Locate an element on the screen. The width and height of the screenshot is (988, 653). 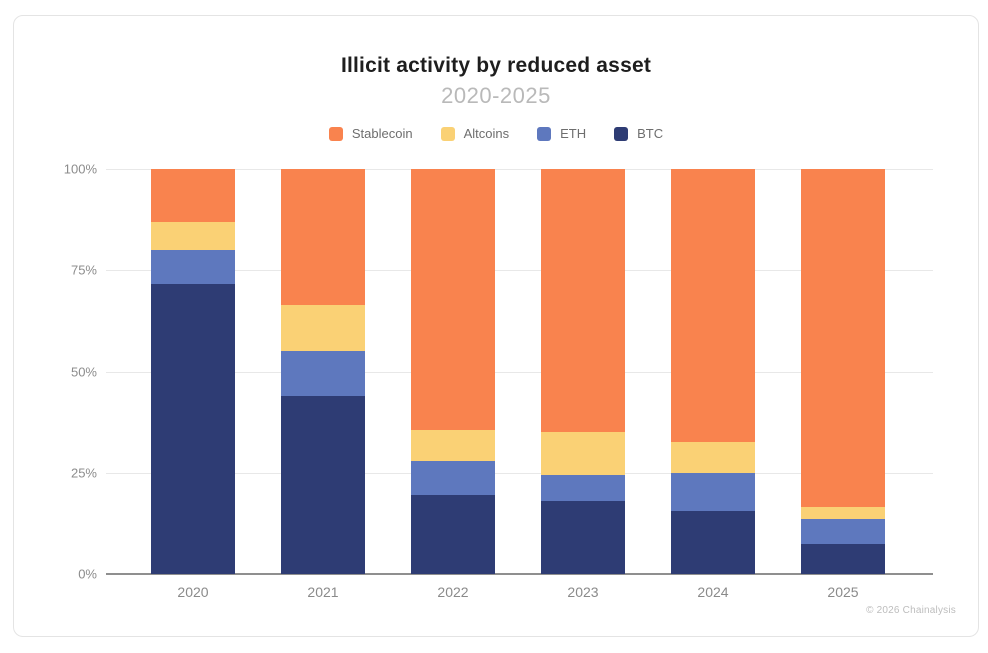
bar-segment-btc-2021 is located at coordinates (323, 484).